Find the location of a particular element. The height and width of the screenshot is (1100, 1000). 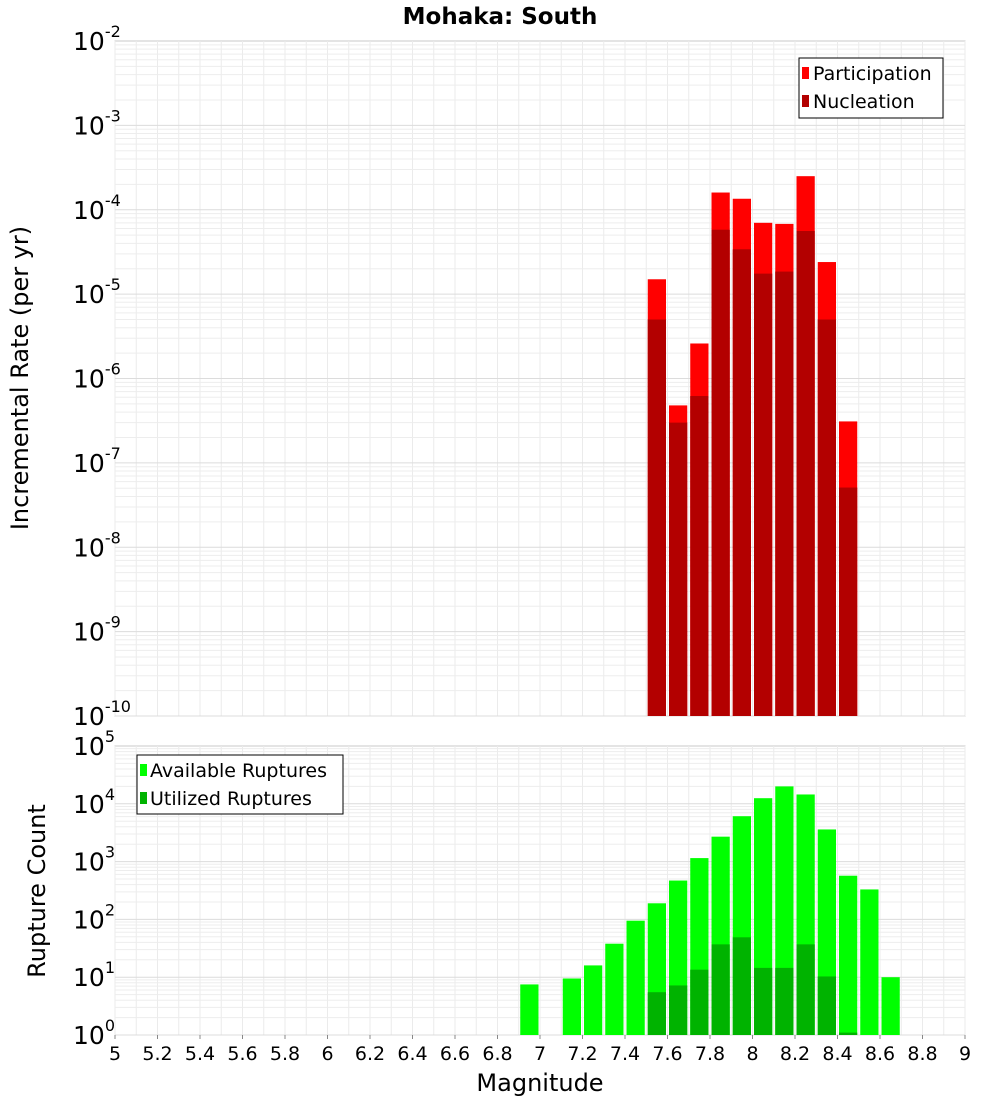

y-tick-label: 10⁻² is located at coordinates (97, 39).